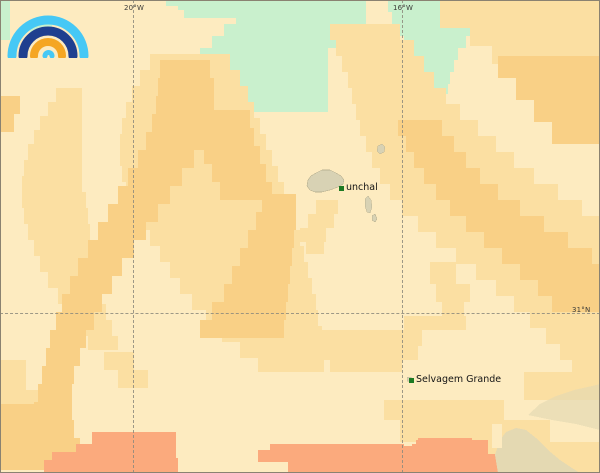 The height and width of the screenshot is (473, 600). Describe the element at coordinates (341, 188) in the screenshot. I see `funchal-marker-dot` at that location.